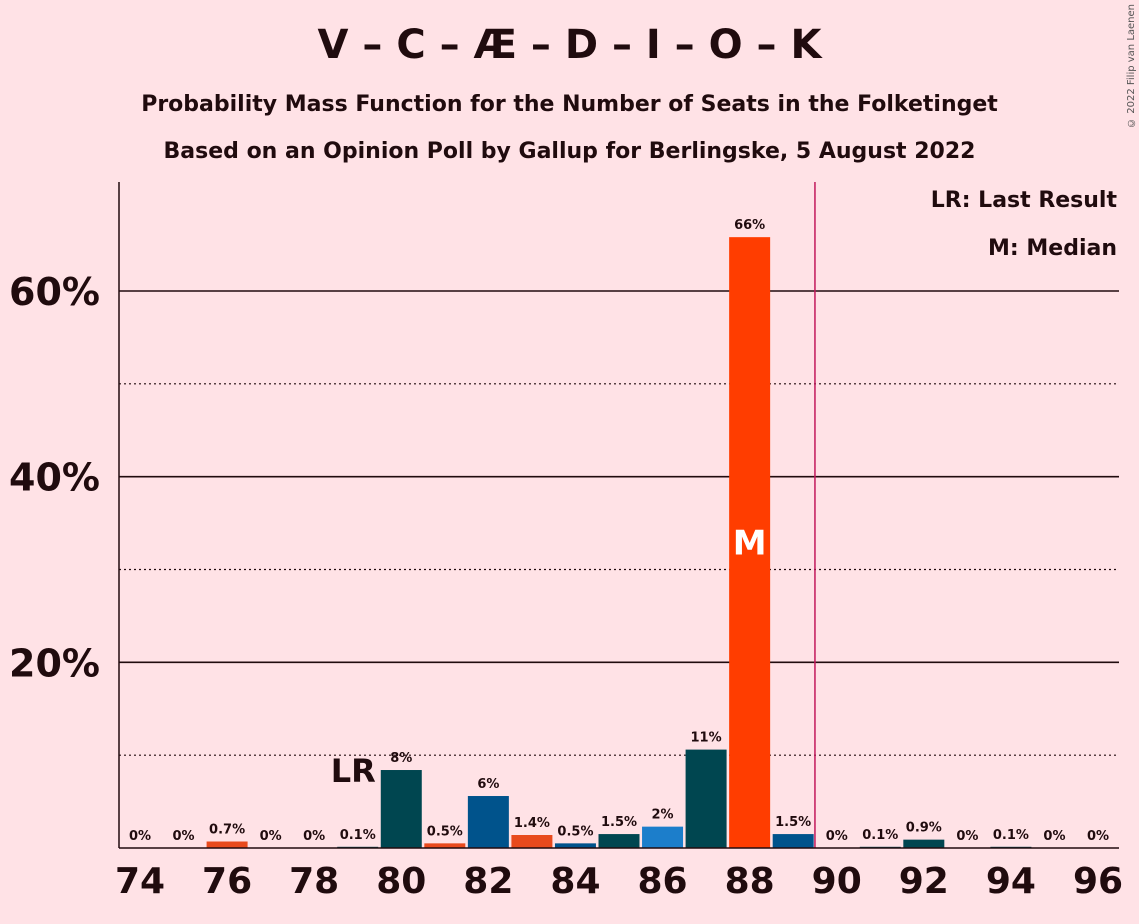  Describe the element at coordinates (1011, 881) in the screenshot. I see `x-tick-label: 94` at that location.